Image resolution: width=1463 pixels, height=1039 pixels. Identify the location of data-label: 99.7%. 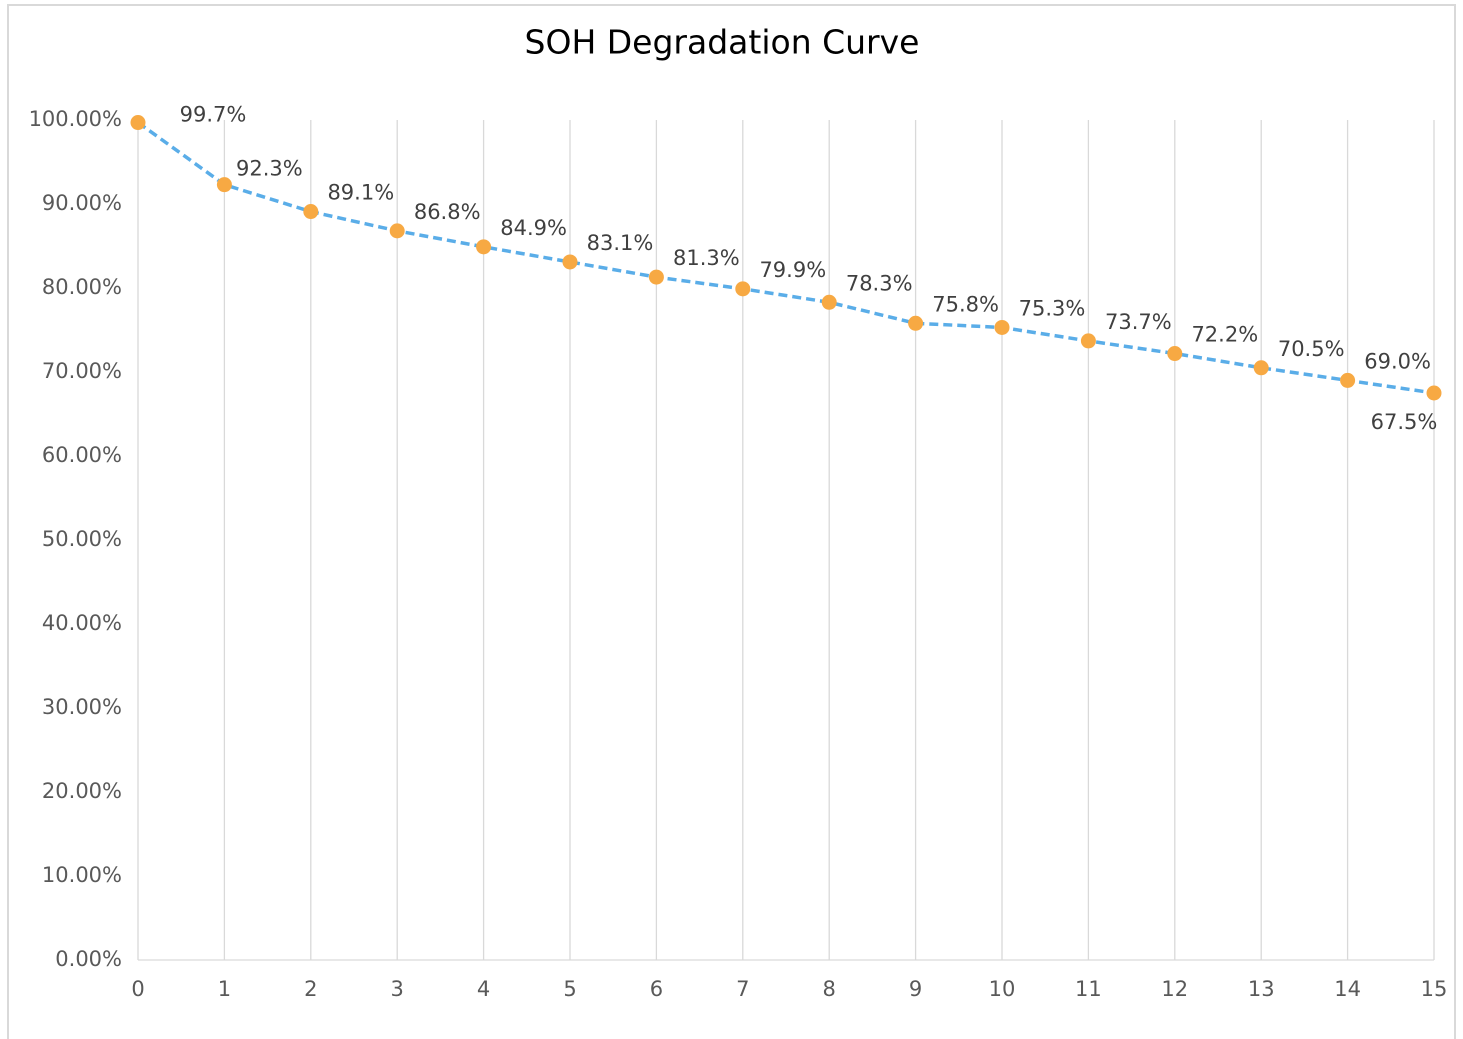
(213, 115).